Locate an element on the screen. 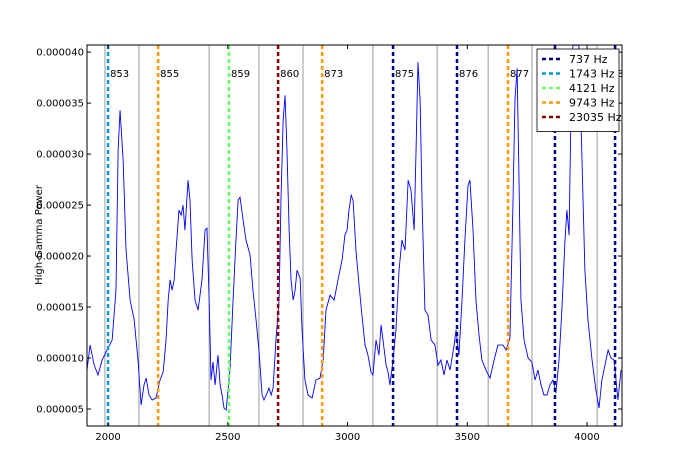 This screenshot has height=474, width=692. y-tick-label: 0.000010 is located at coordinates (60, 358).